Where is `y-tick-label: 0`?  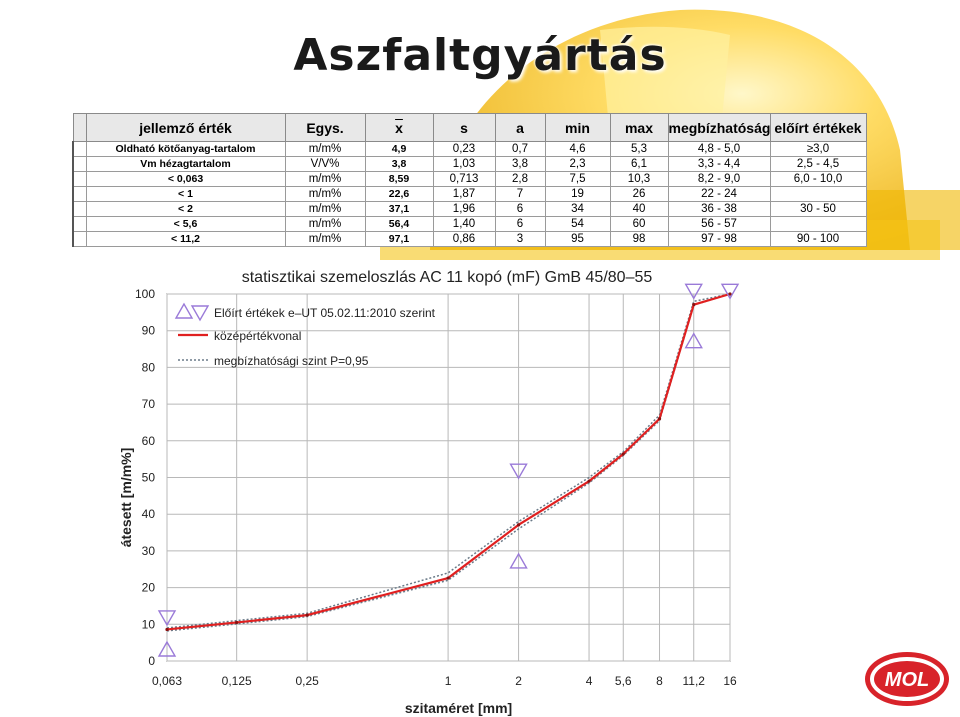 y-tick-label: 0 is located at coordinates (151, 661).